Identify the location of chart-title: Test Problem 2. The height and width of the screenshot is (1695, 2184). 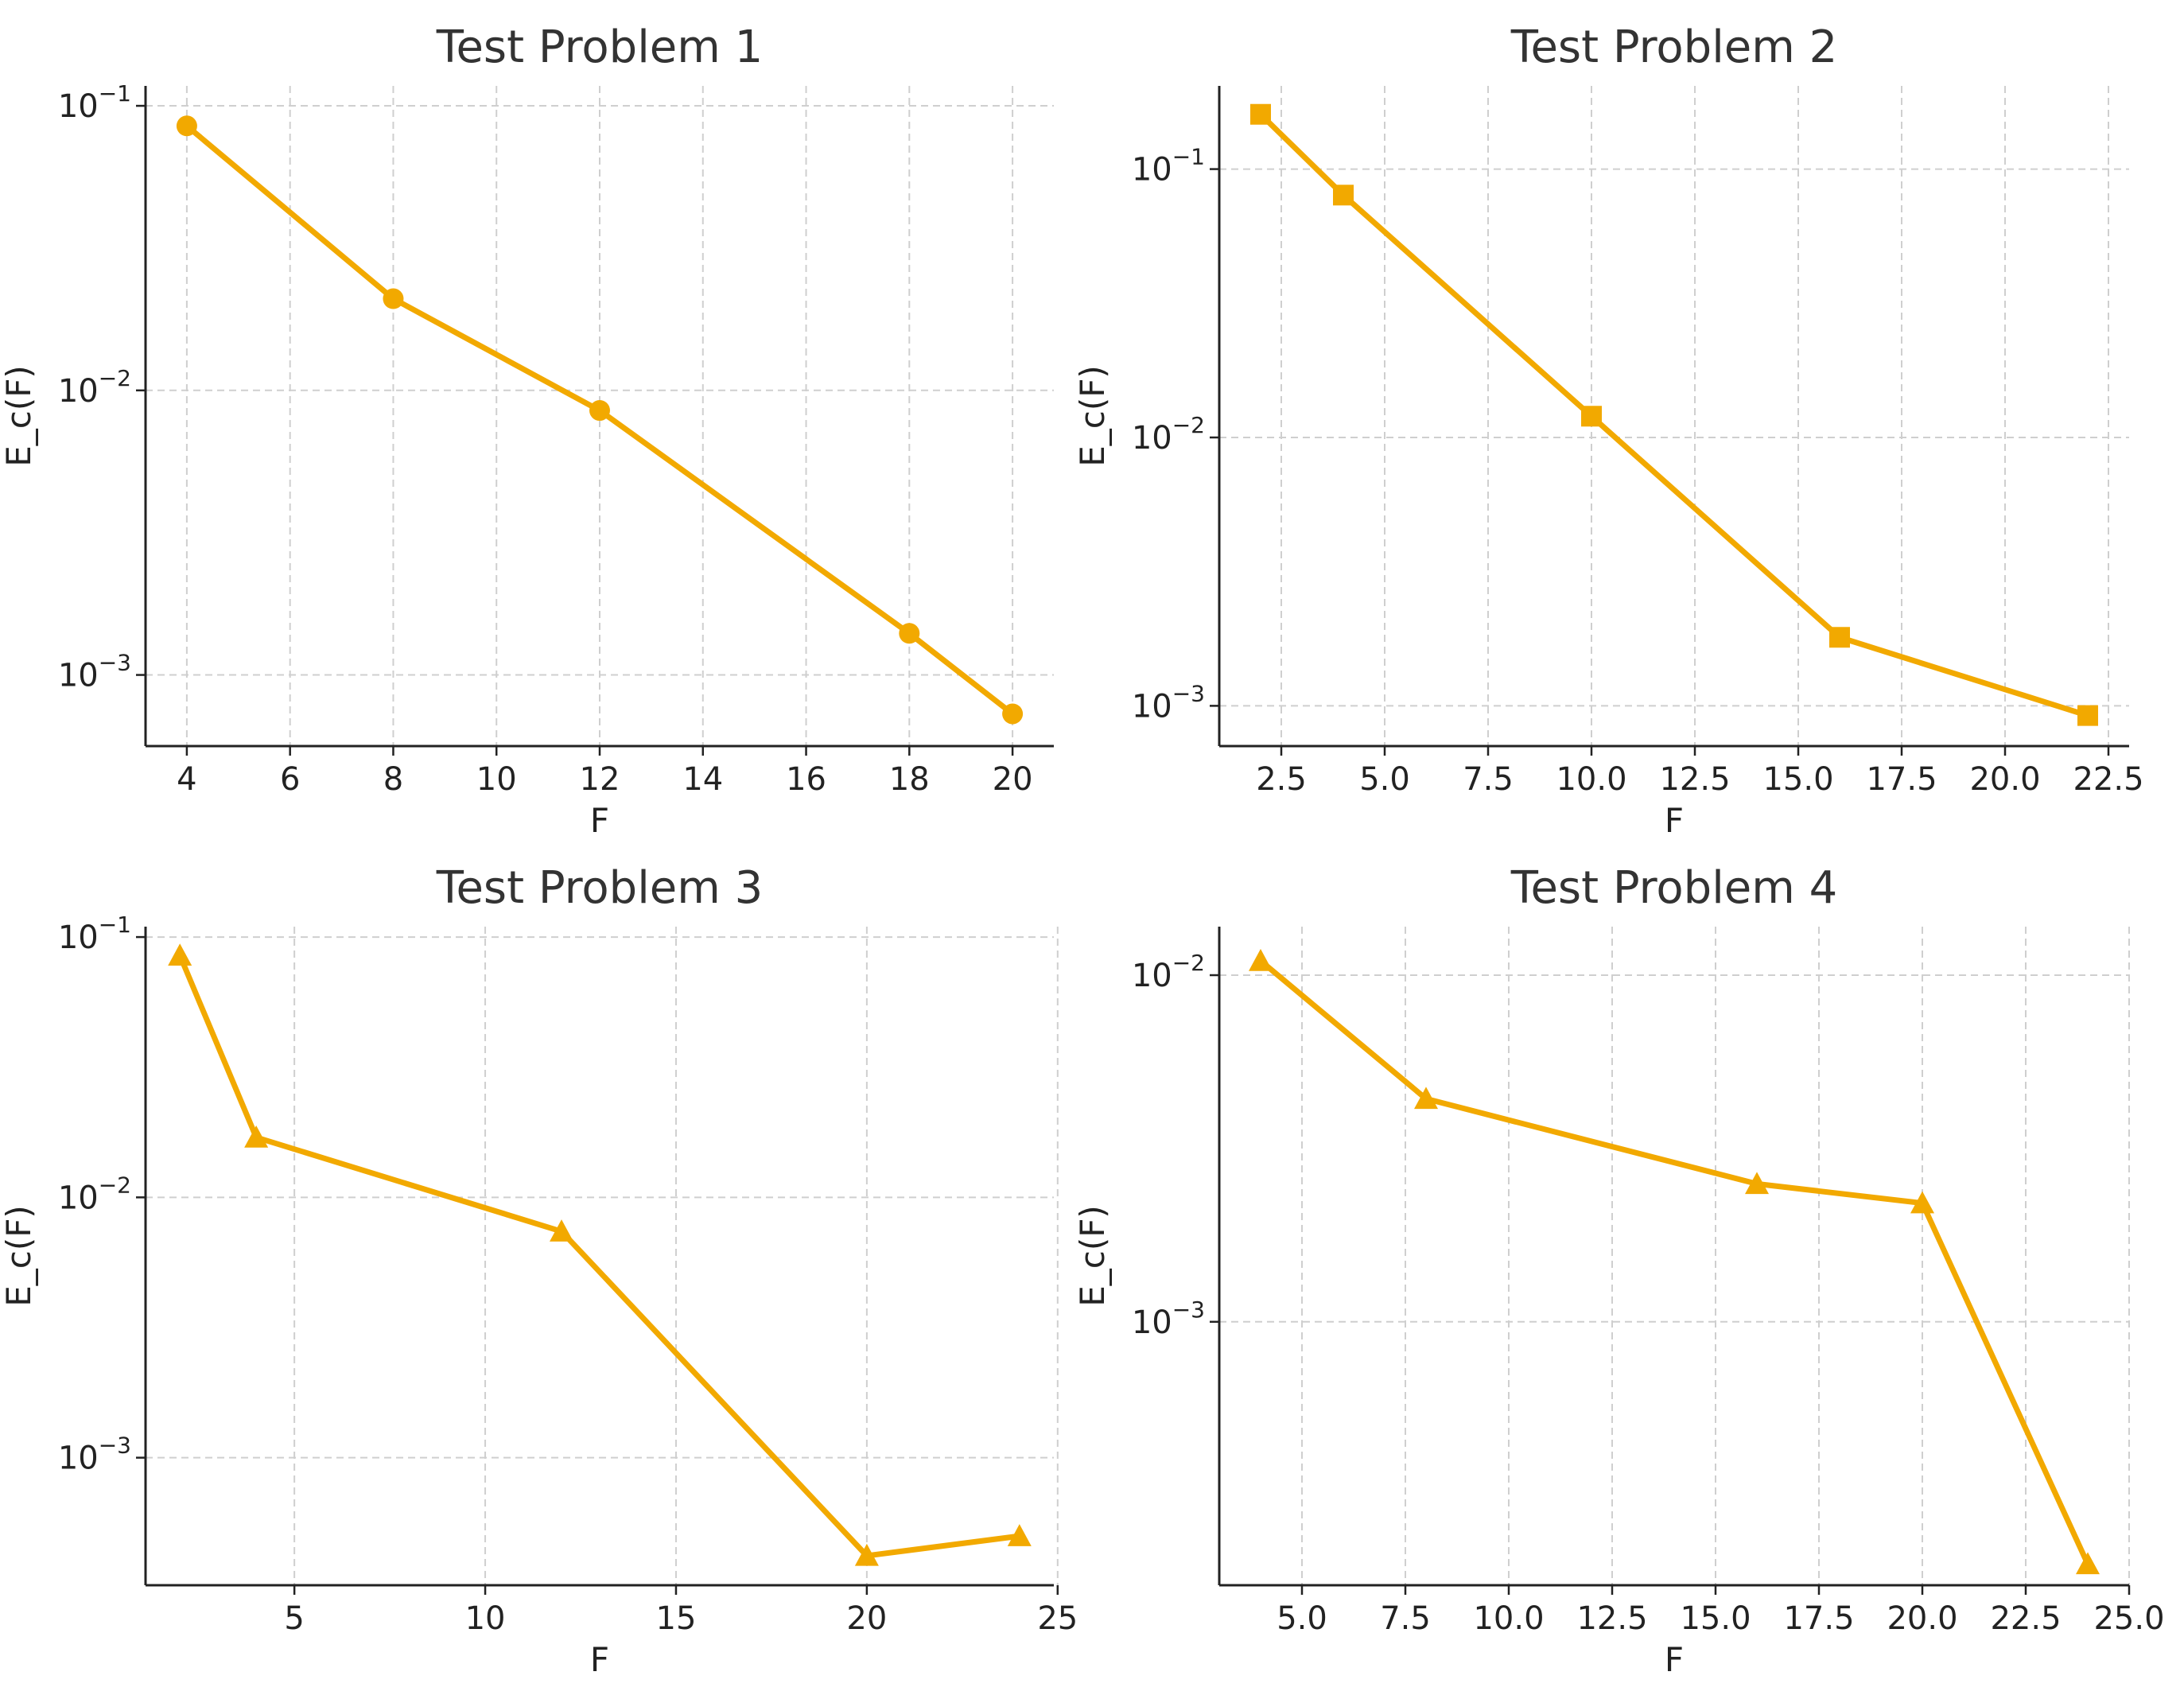
(1673, 47).